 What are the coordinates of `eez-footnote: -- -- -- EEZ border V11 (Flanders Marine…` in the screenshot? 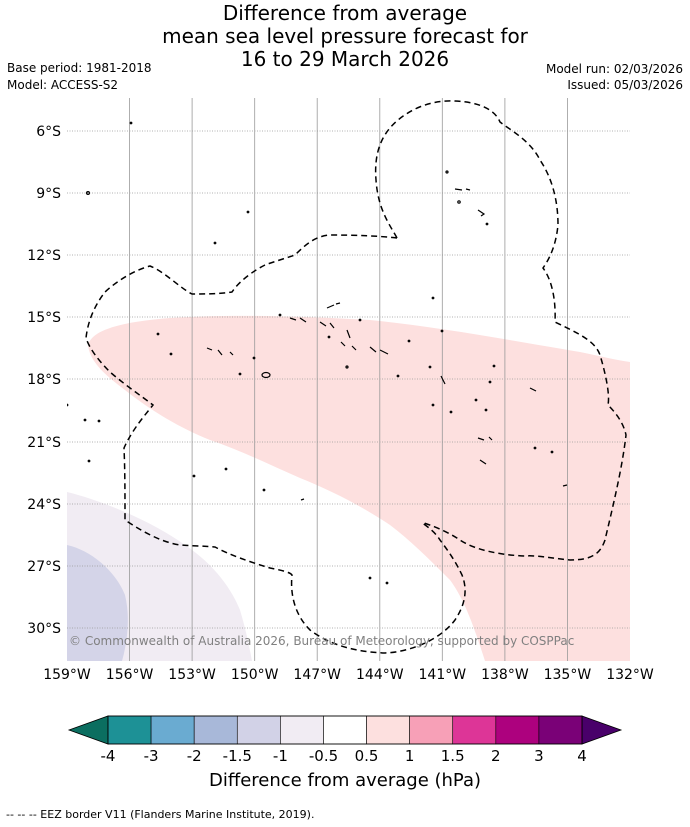 It's located at (160, 814).